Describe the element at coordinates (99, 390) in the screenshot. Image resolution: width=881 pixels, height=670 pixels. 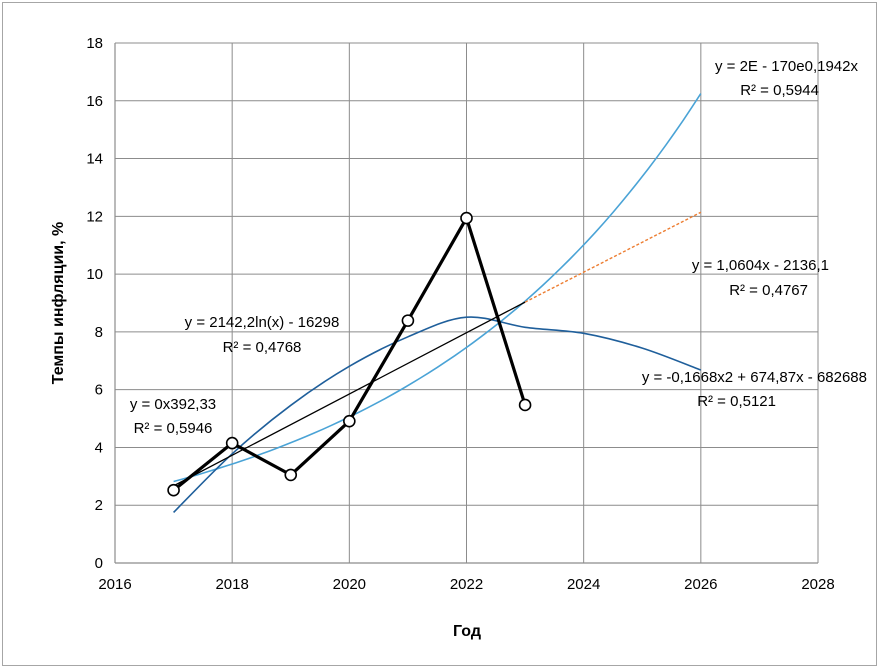
I see `y-tick-label-6: 6` at that location.